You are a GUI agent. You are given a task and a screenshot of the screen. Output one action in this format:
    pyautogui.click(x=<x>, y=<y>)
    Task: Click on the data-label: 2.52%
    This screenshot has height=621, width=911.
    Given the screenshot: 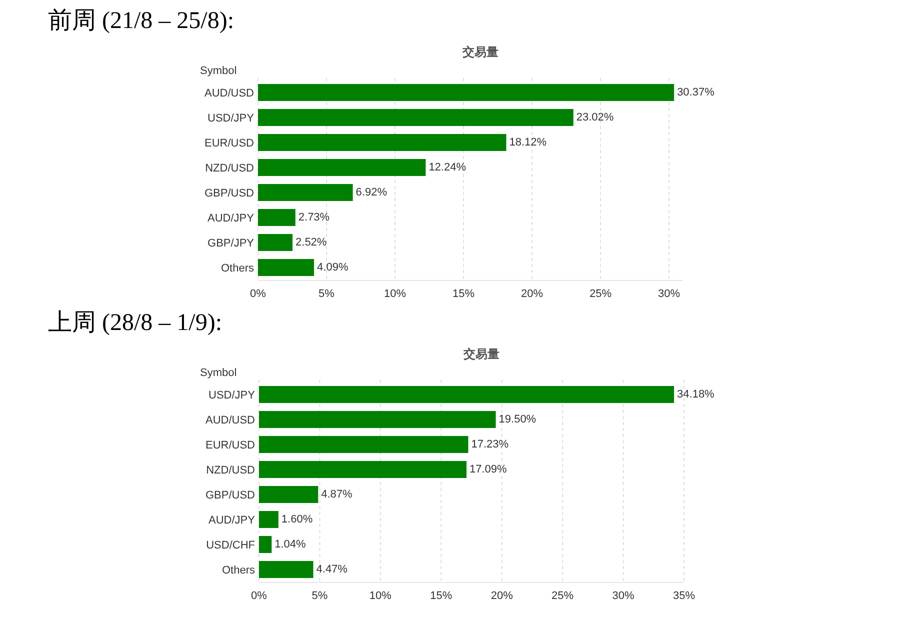 What is the action you would take?
    pyautogui.click(x=311, y=242)
    